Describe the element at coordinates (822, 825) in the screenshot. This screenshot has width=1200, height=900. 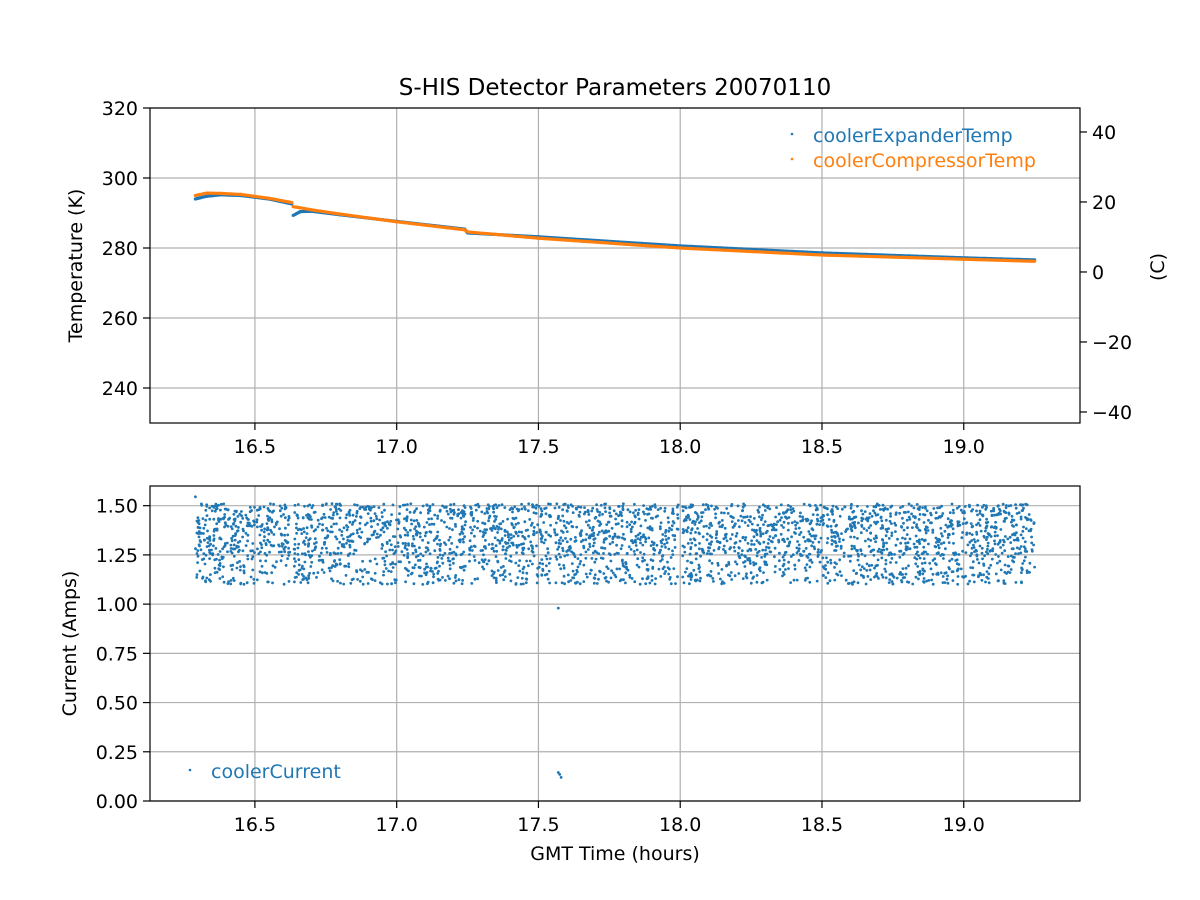
I see `bottom-x-tick-label: 18.5` at that location.